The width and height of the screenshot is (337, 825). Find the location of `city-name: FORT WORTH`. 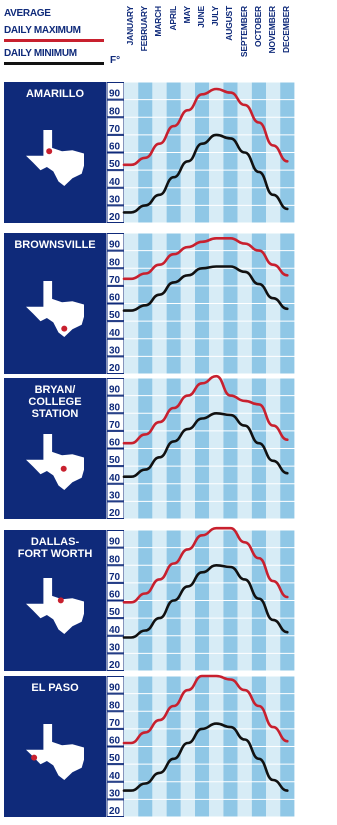

city-name: FORT WORTH is located at coordinates (55, 554).